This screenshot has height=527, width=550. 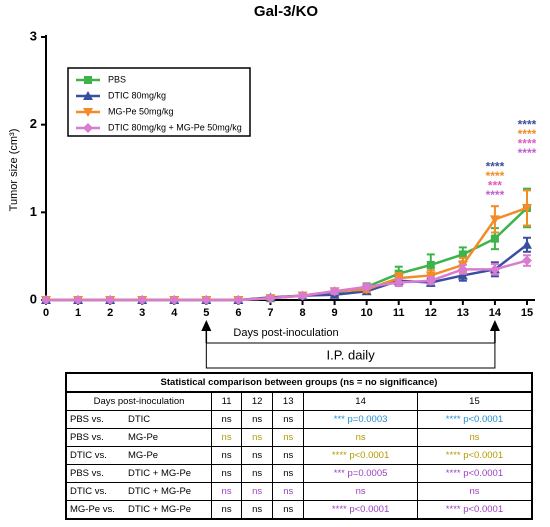 What do you see at coordinates (46, 313) in the screenshot?
I see `x-tick-label: 0` at bounding box center [46, 313].